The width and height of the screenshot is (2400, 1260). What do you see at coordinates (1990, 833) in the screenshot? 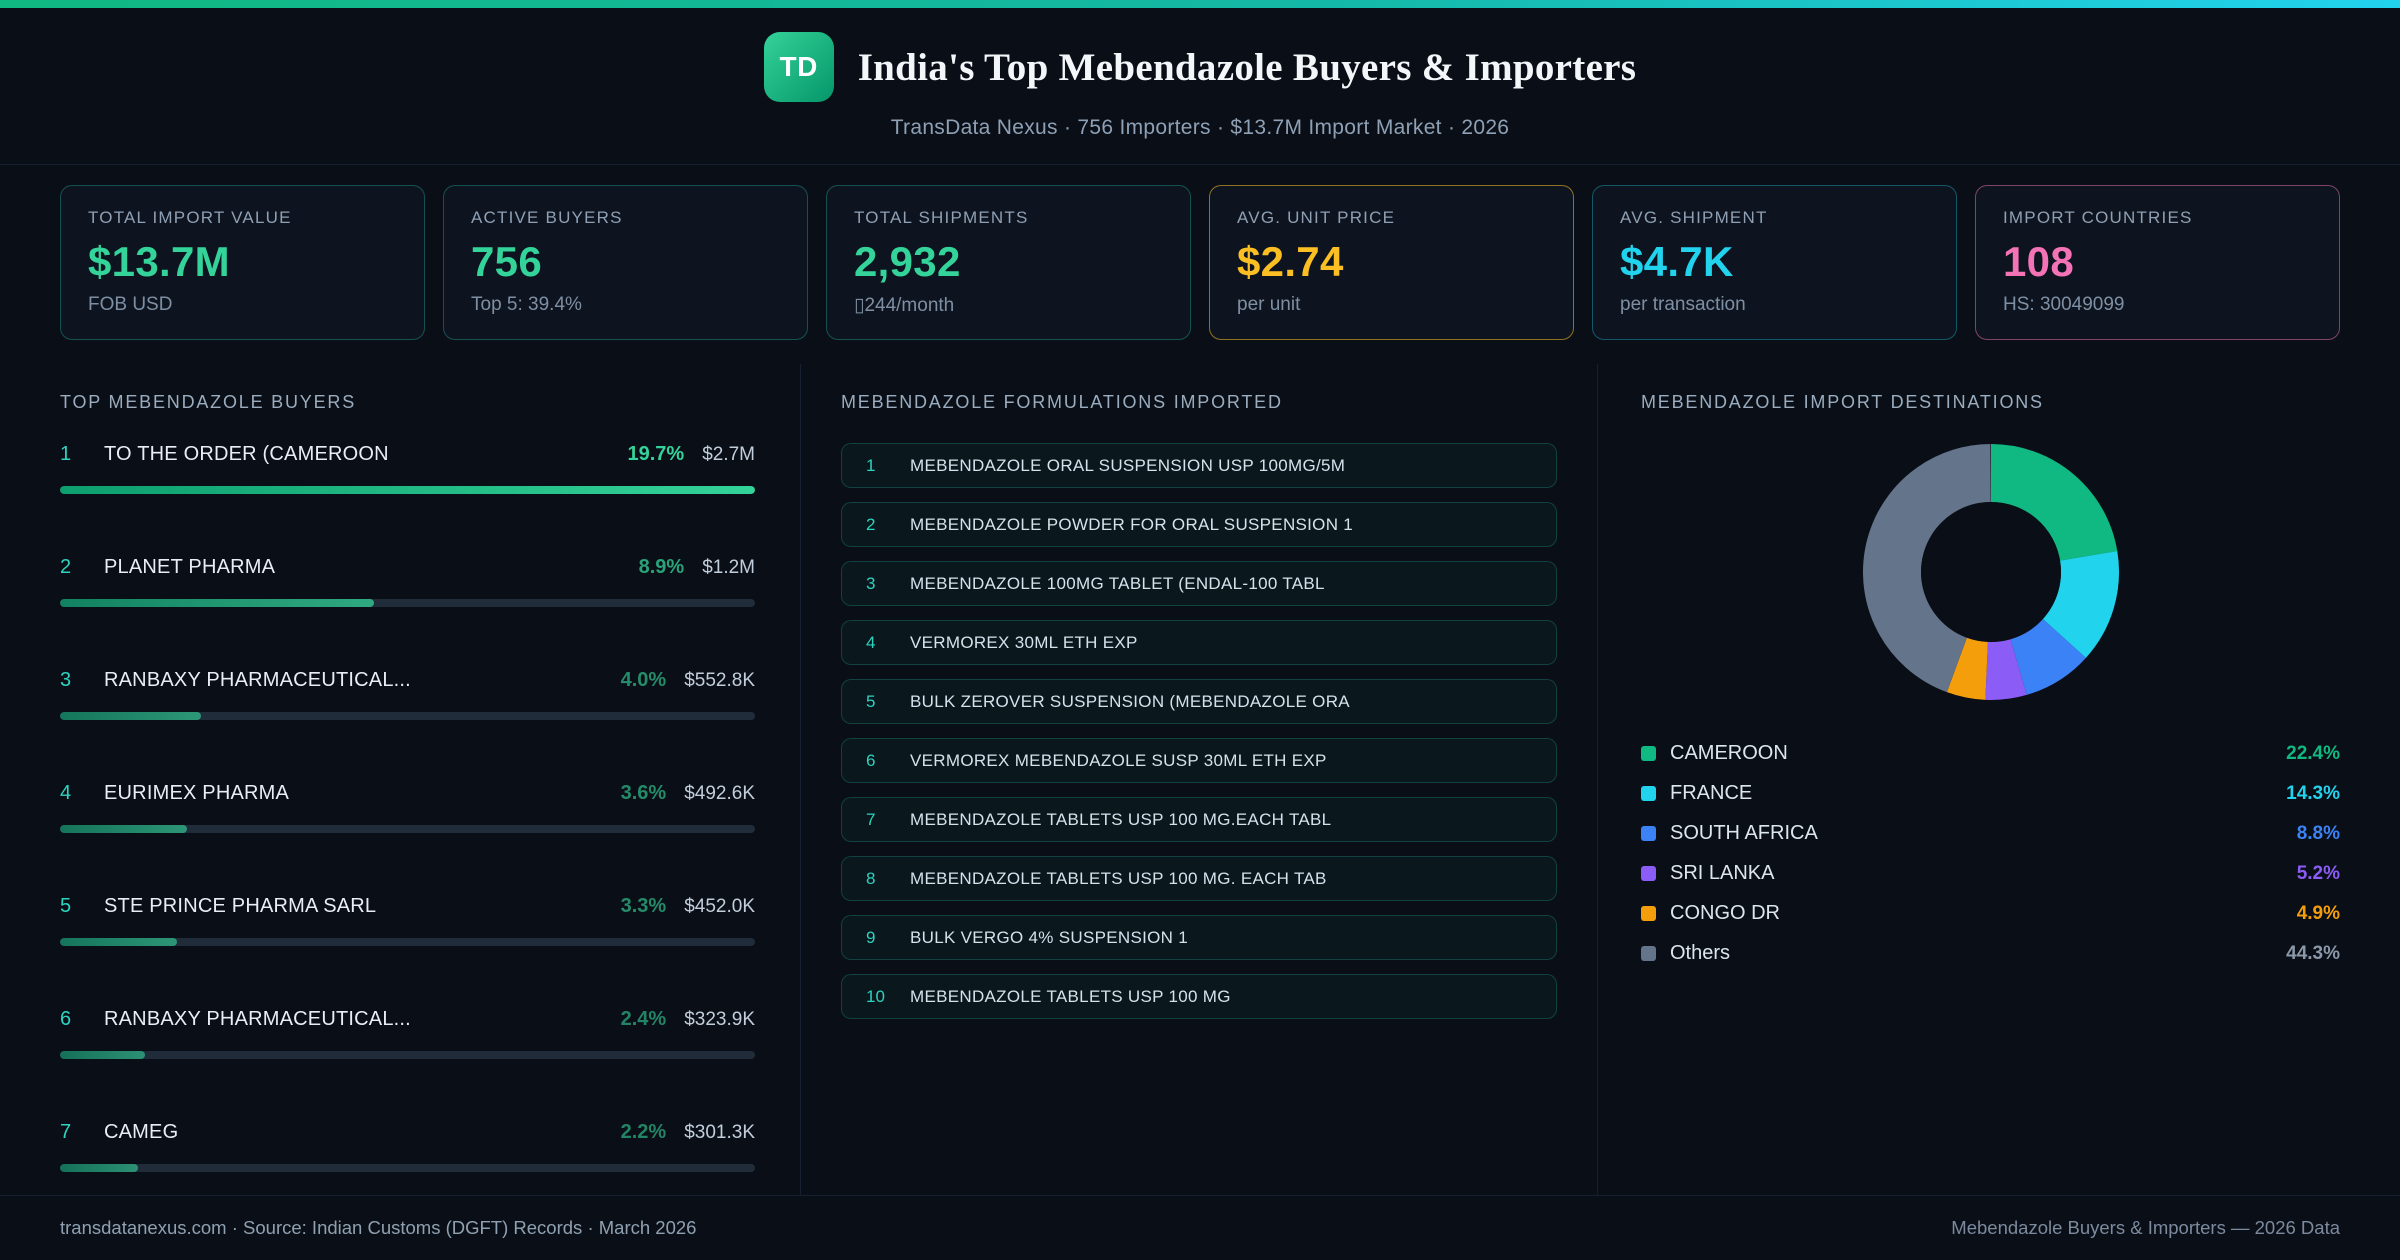
I see `legend-row: SOUTH AFRICA 8.8%` at bounding box center [1990, 833].